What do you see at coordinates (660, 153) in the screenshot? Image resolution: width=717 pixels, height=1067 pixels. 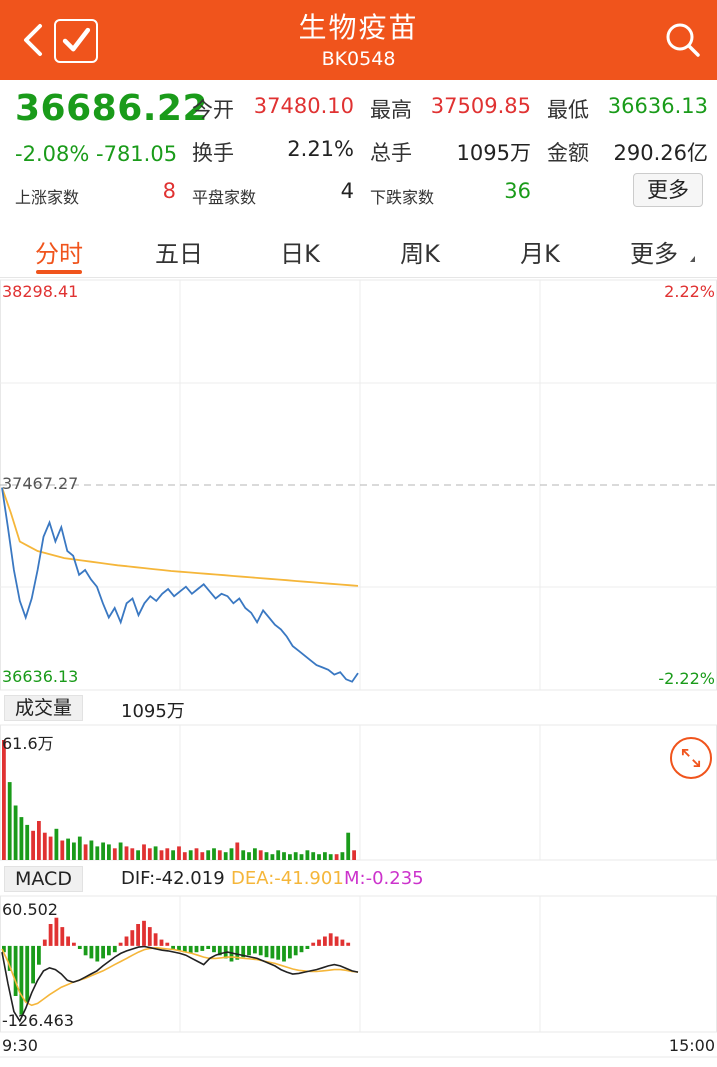 I see `amount-value: 290.26亿` at bounding box center [660, 153].